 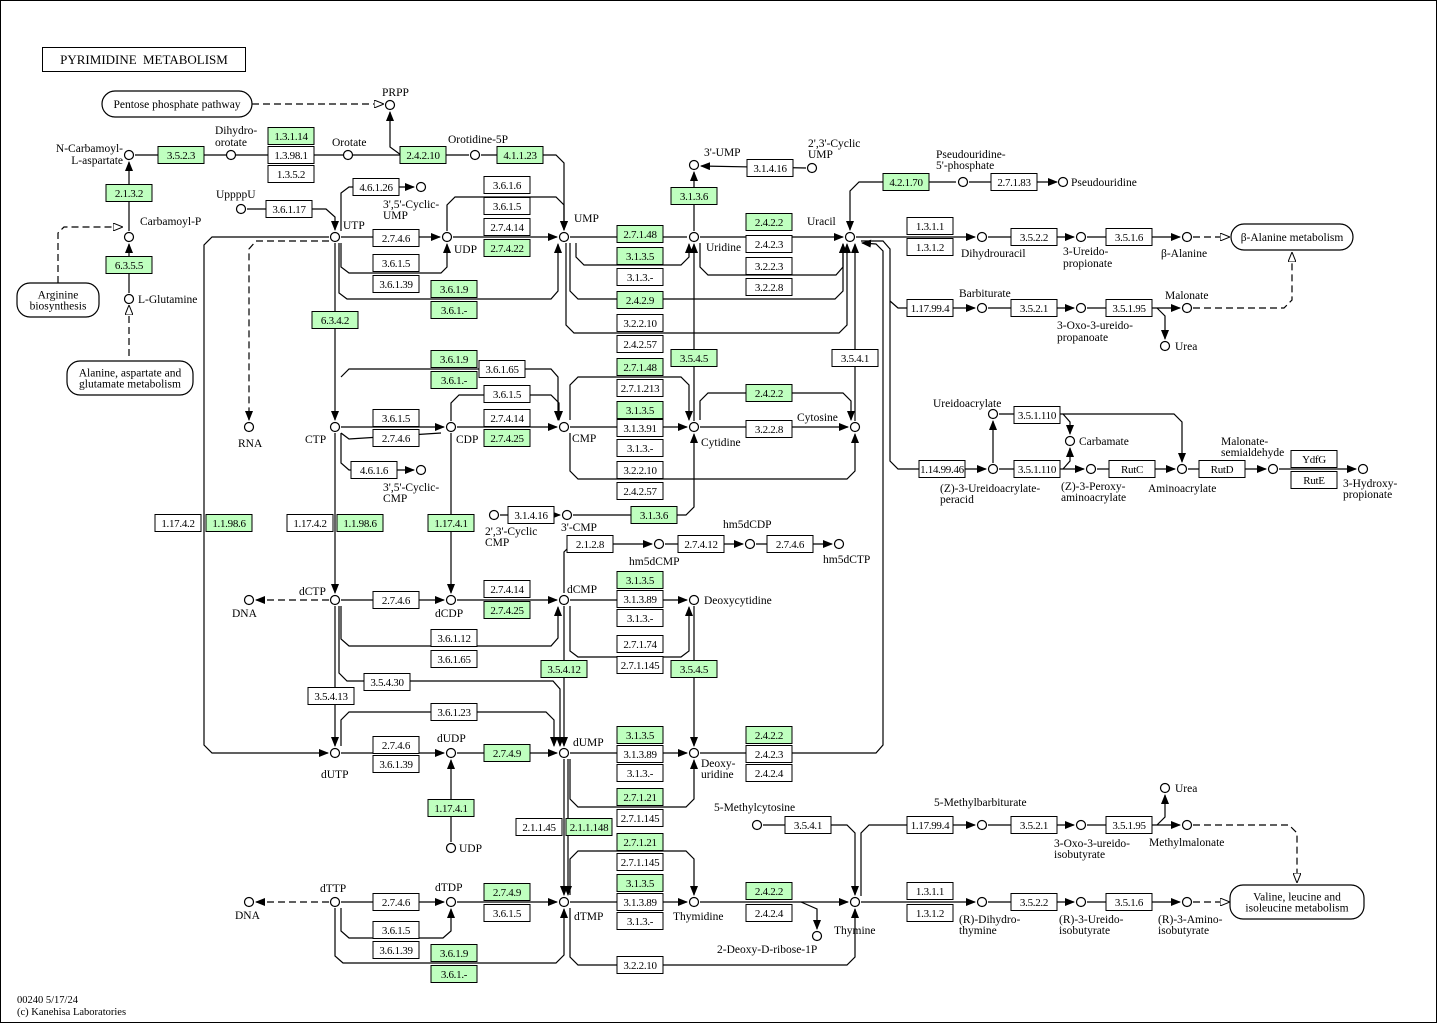 I want to click on compound-node: Cytidine, so click(x=714, y=435).